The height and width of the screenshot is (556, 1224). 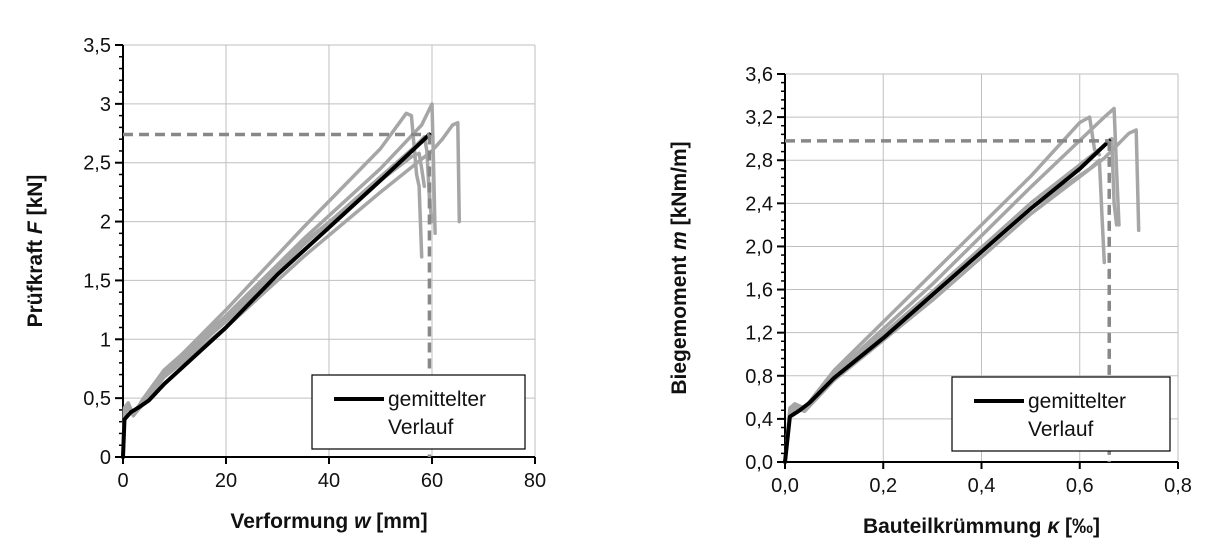 I want to click on y-tick-label: 2,8, so click(x=759, y=161).